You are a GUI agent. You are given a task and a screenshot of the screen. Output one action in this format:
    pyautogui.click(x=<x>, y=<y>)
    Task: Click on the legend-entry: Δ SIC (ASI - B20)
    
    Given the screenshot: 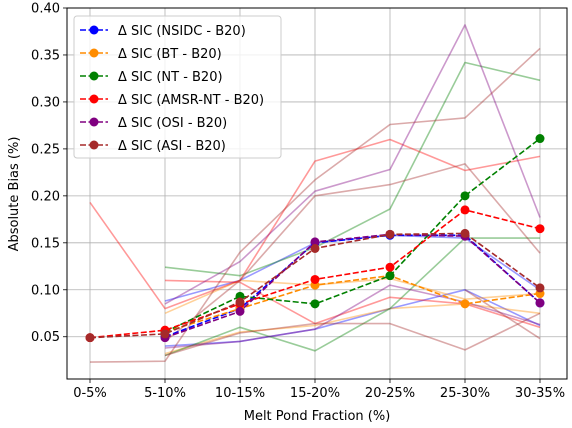 What is the action you would take?
    pyautogui.click(x=172, y=146)
    